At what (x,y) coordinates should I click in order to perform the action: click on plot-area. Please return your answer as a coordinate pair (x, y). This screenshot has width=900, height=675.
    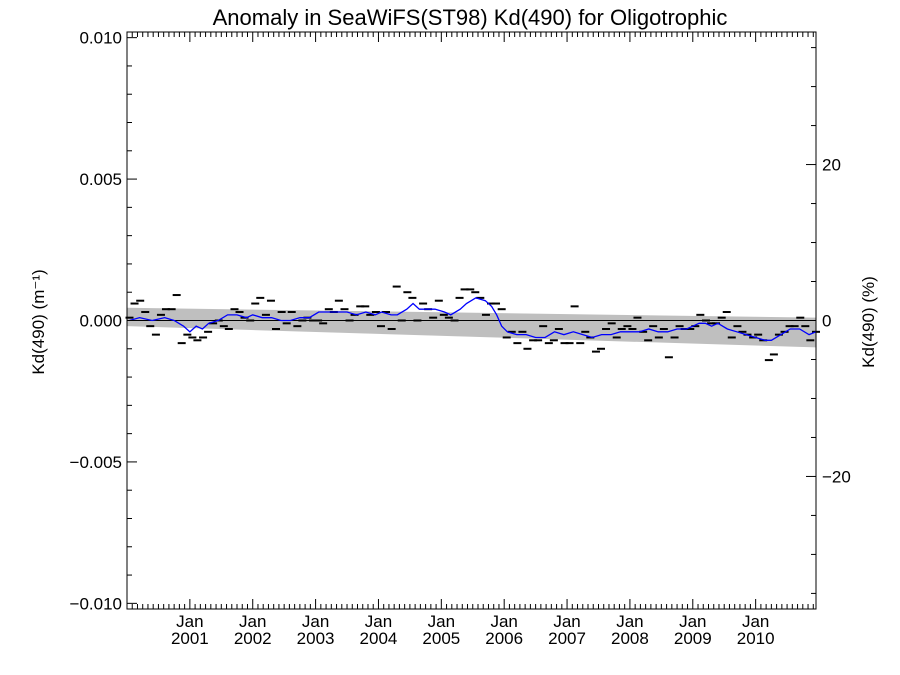
    Looking at the image, I should click on (472, 323).